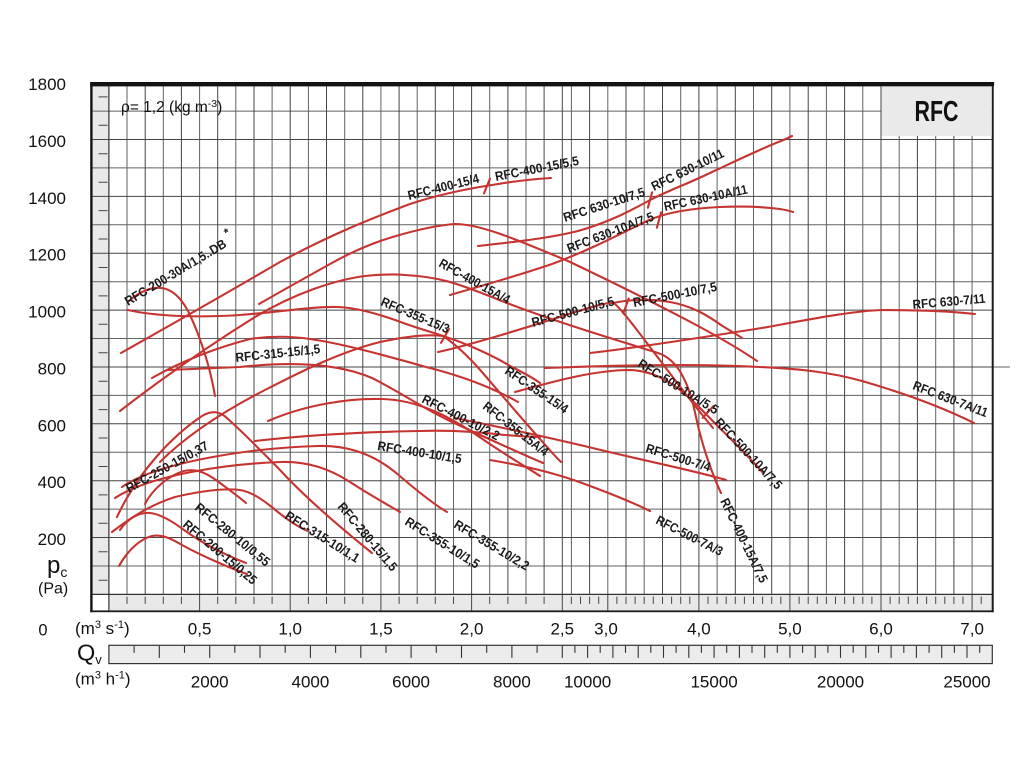 The image size is (1024, 773). Describe the element at coordinates (52, 482) in the screenshot. I see `svg-text: 400` at that location.